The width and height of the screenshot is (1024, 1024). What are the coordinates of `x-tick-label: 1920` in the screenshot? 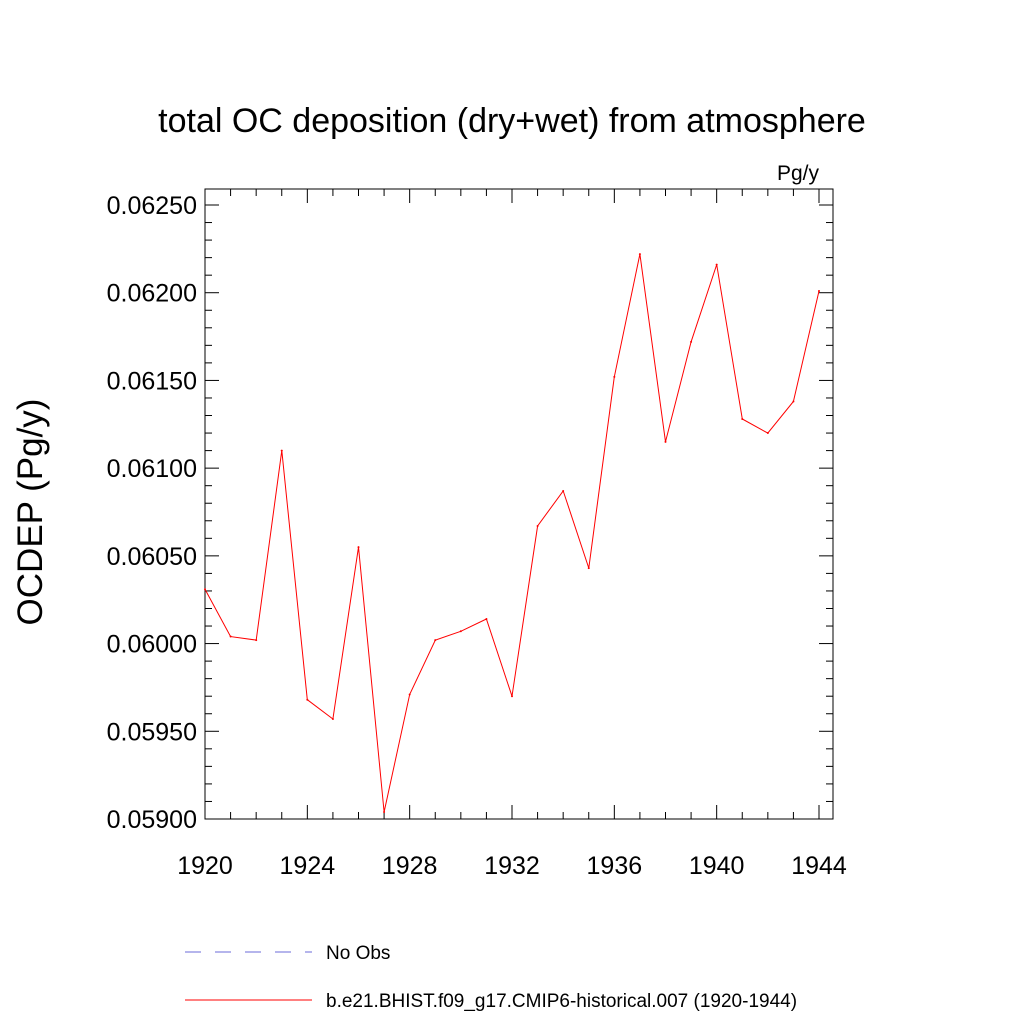 It's located at (205, 866).